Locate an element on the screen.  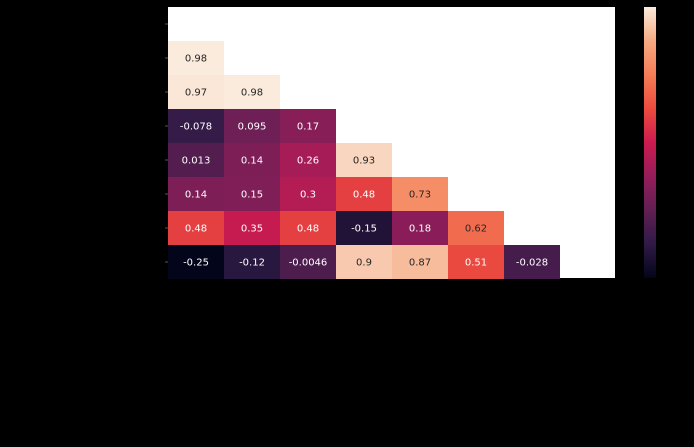
heatmap-cell-label: 0.095 is located at coordinates (252, 127).